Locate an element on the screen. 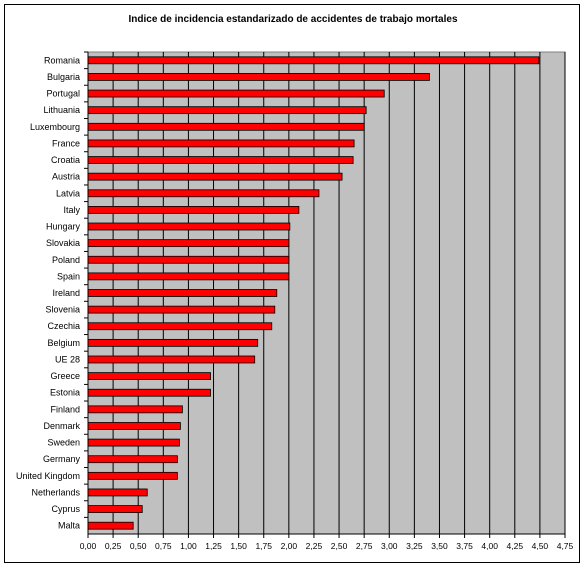  x-tick-label: 1,50 is located at coordinates (238, 546).